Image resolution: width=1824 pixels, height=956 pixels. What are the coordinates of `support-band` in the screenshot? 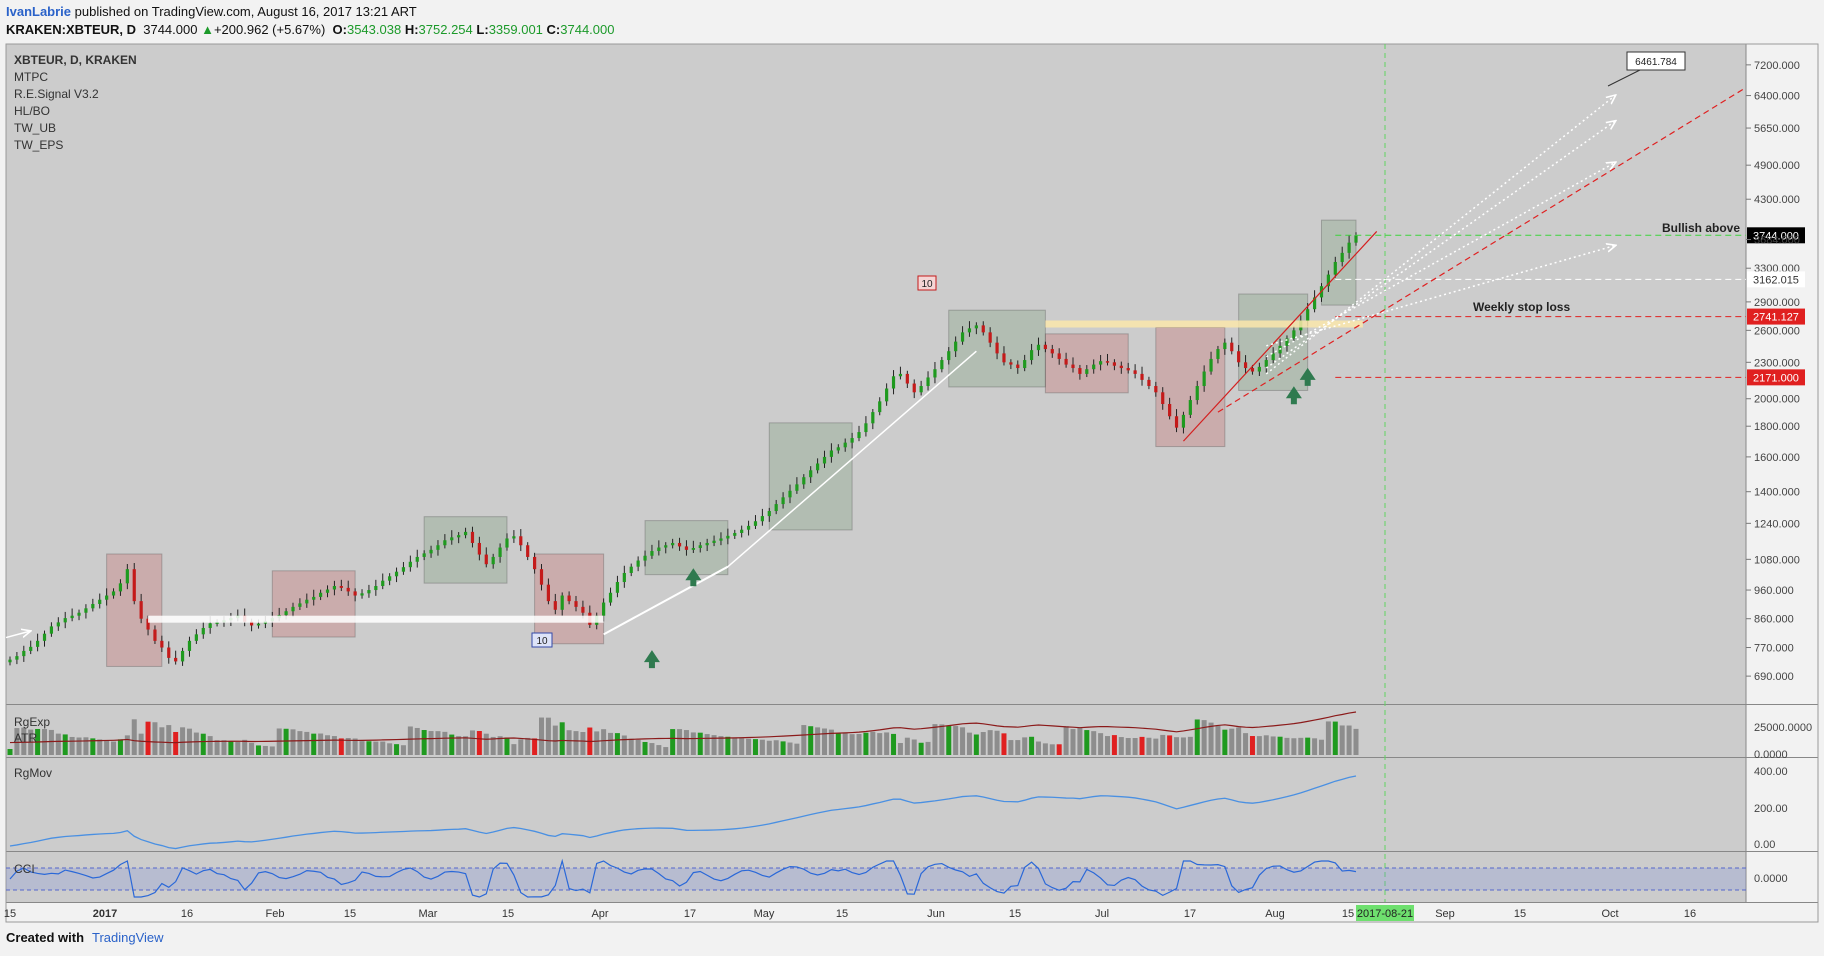 It's located at (376, 619).